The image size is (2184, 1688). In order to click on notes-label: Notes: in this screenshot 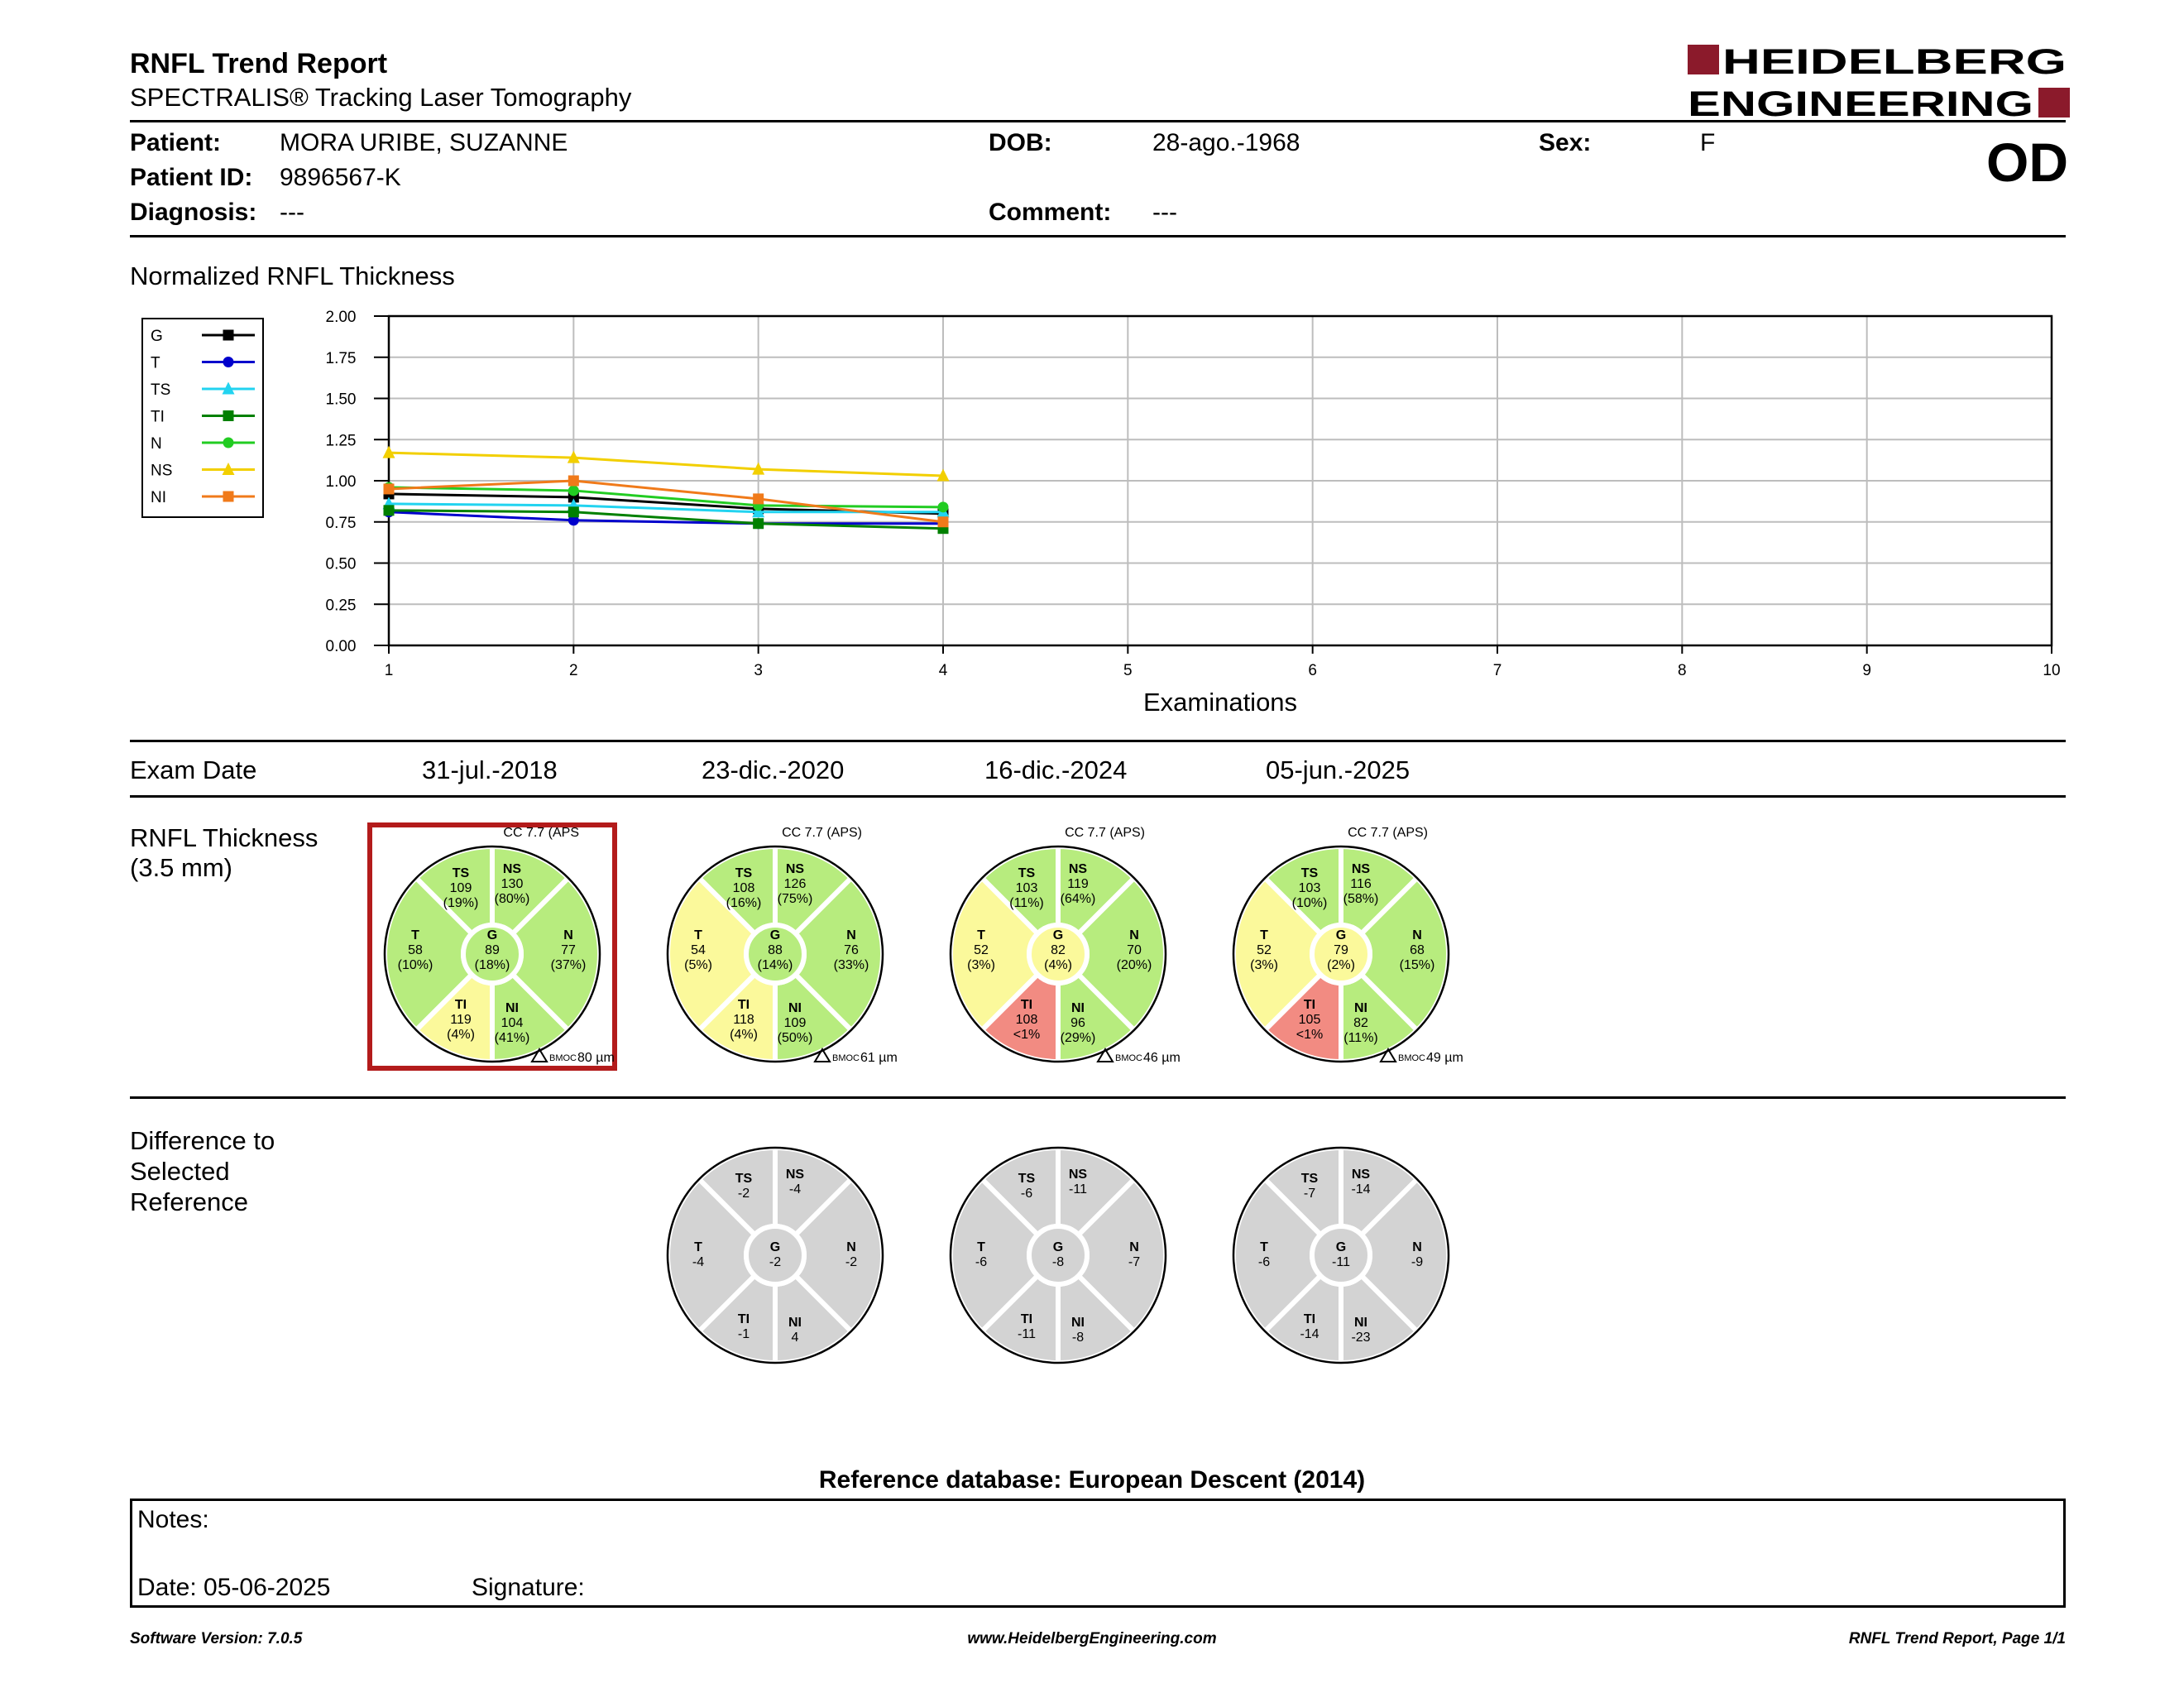, I will do `click(173, 1519)`.